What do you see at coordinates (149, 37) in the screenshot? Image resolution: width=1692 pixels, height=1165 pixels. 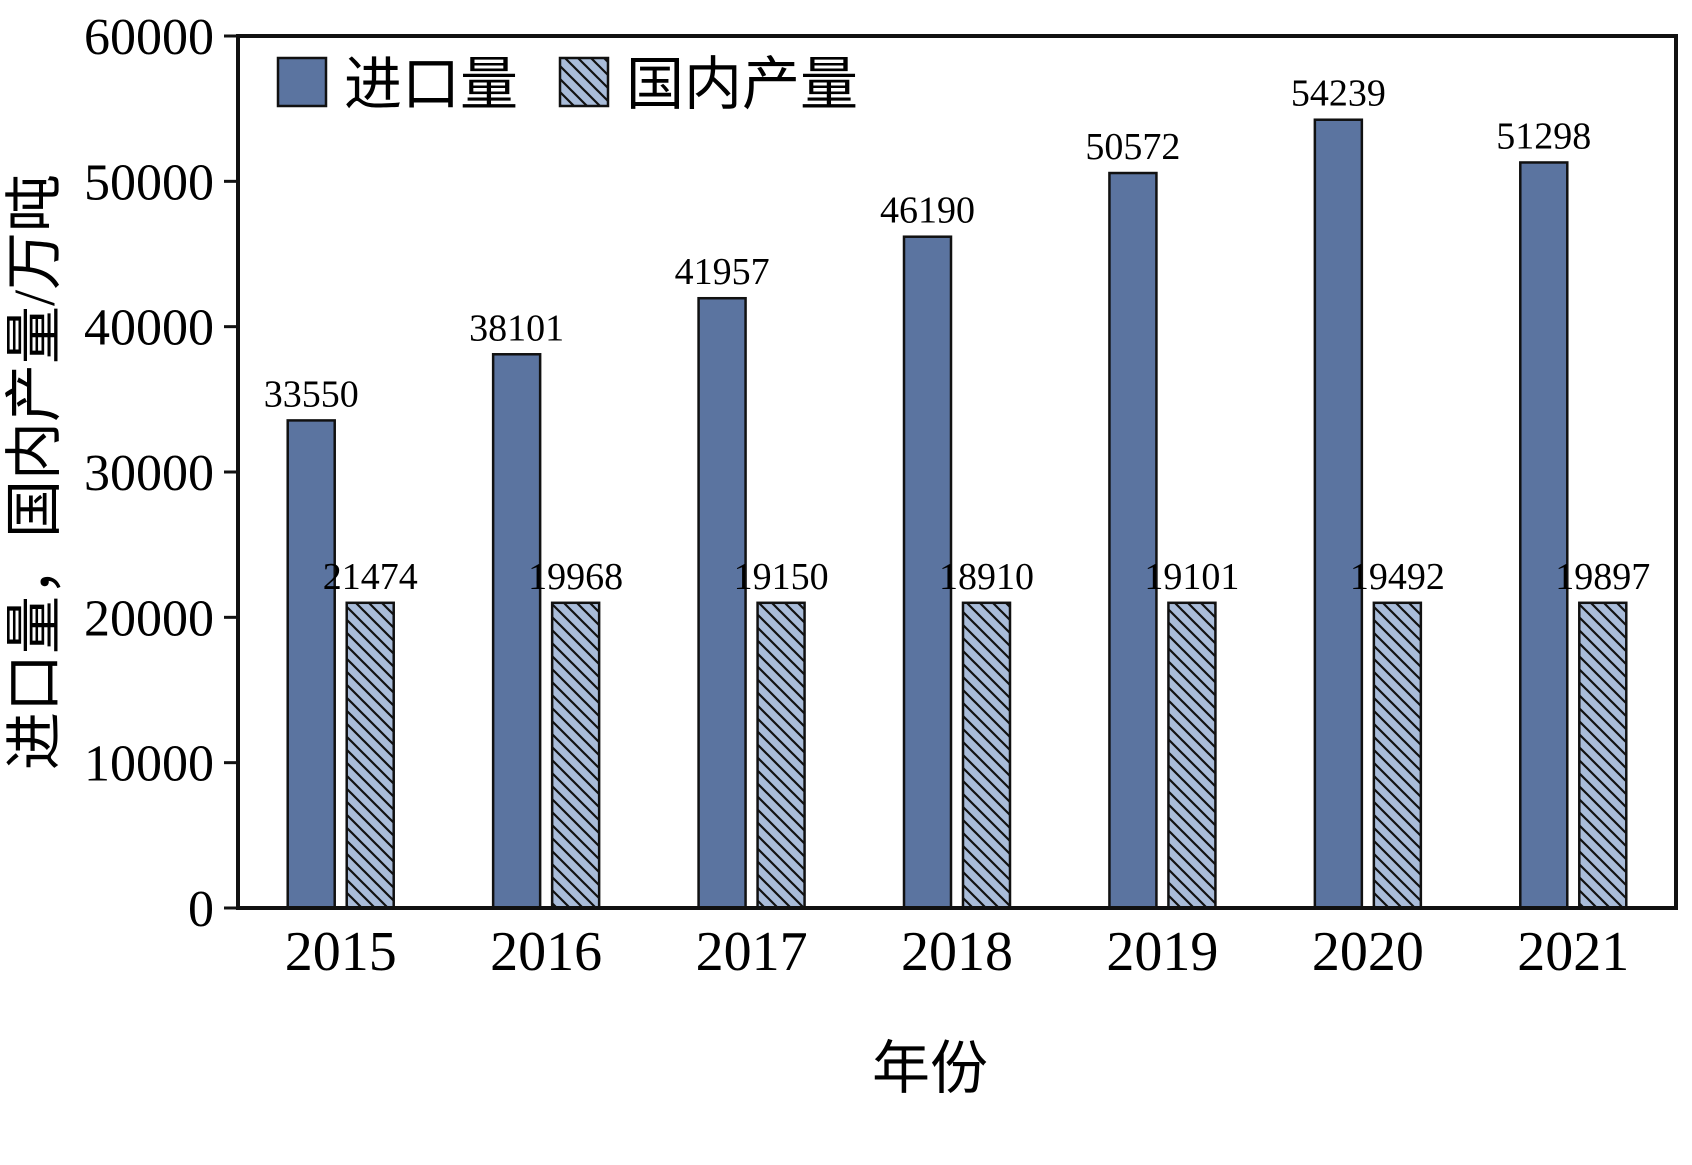 I see `y-tick-label: 60000` at bounding box center [149, 37].